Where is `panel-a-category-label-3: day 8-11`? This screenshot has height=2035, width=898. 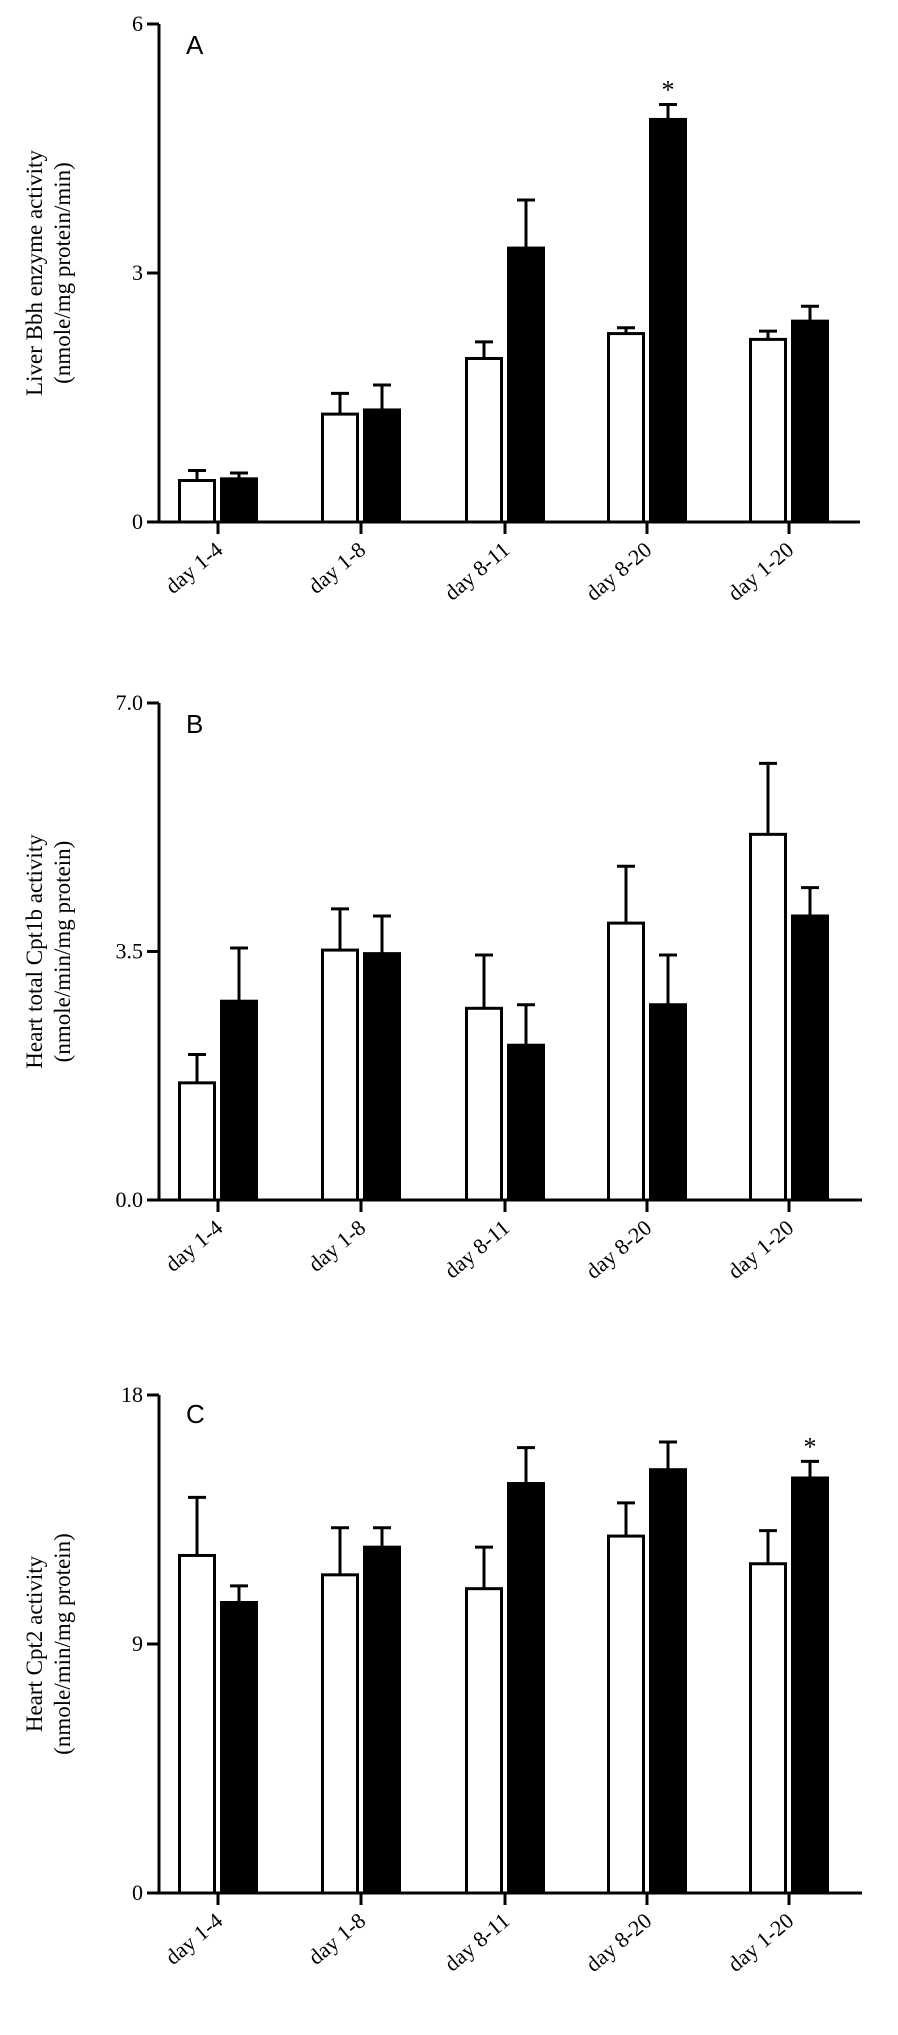 panel-a-category-label-3: day 8-11 is located at coordinates (476, 571).